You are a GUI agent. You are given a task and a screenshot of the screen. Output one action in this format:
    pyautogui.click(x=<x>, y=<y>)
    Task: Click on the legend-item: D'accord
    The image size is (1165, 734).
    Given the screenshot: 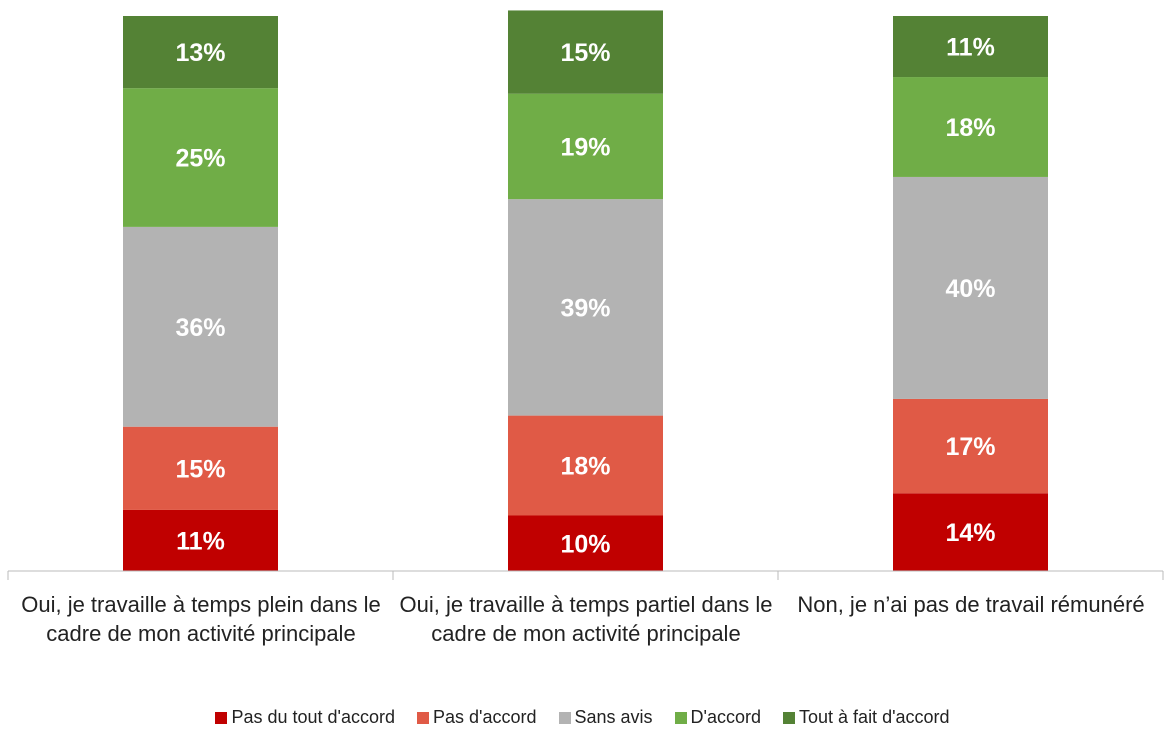 What is the action you would take?
    pyautogui.click(x=718, y=717)
    